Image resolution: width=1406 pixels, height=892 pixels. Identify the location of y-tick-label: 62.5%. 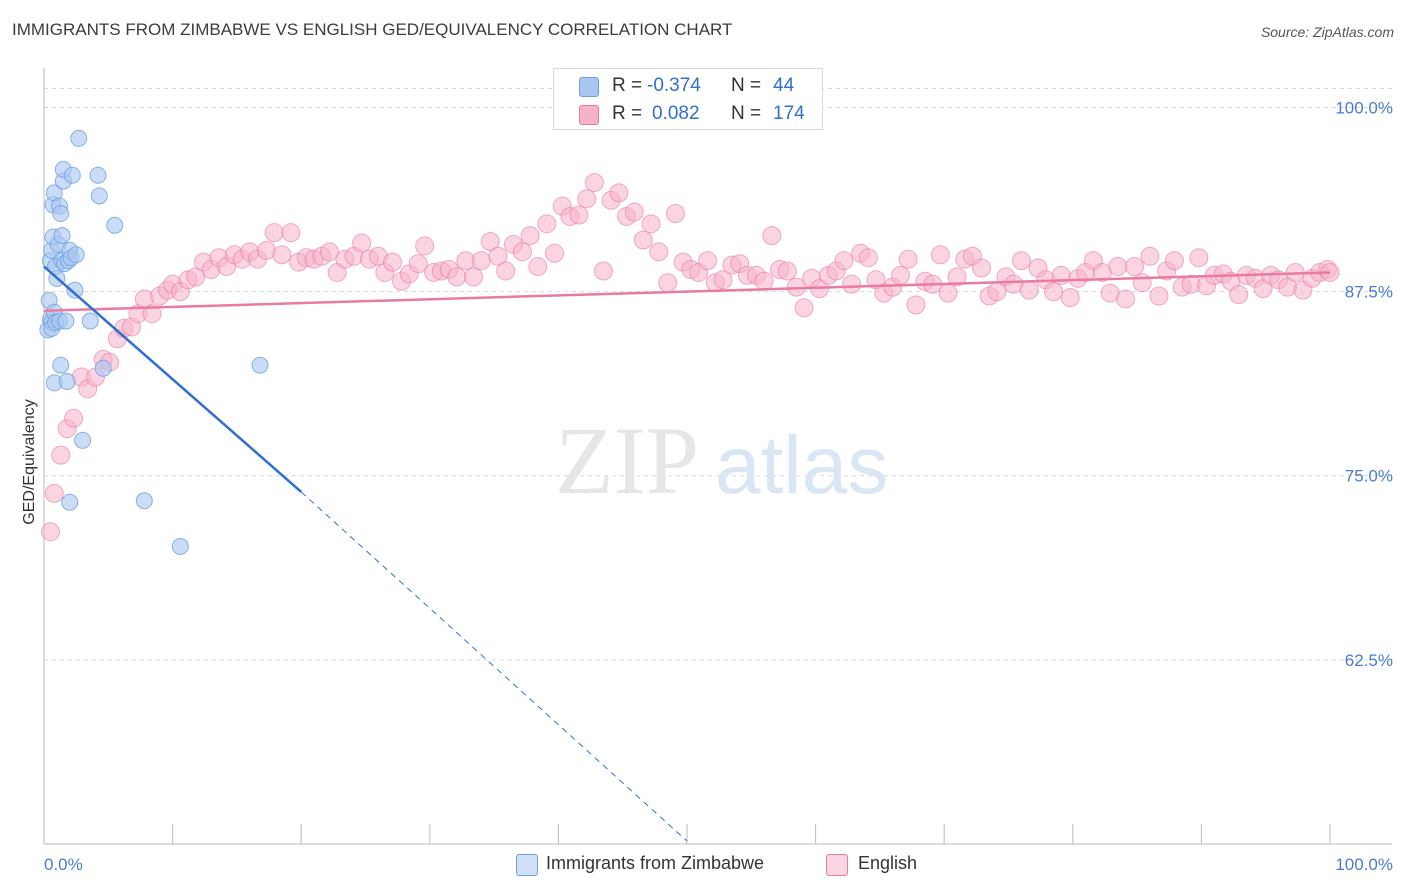
(1369, 660).